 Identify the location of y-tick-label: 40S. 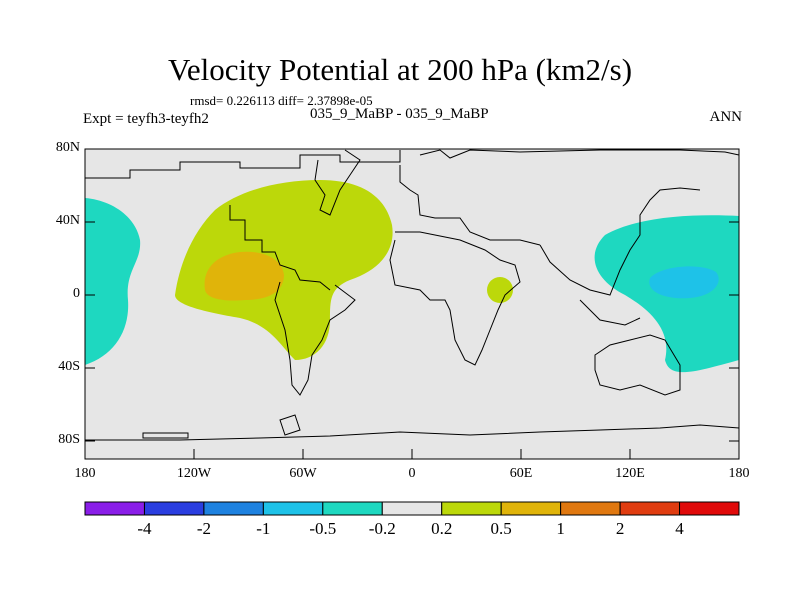
(69, 366).